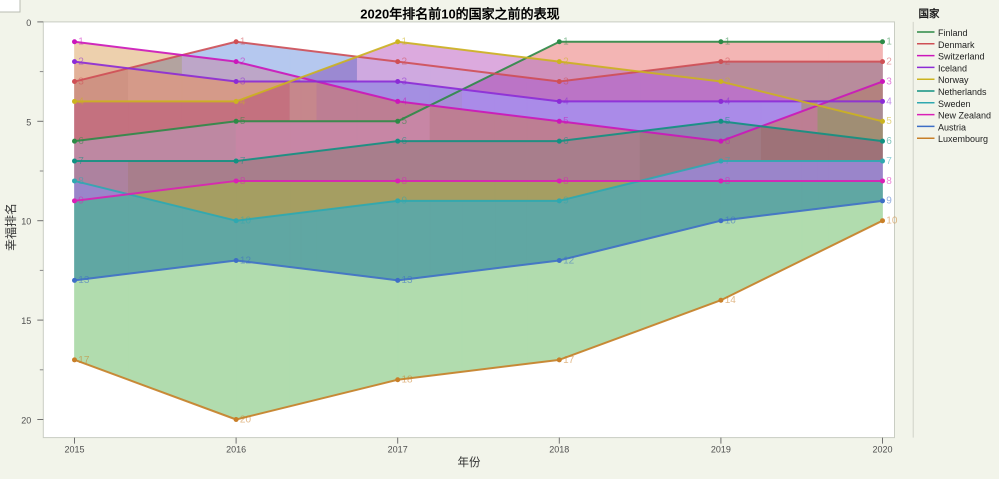 The image size is (999, 479). I want to click on svg-text: Iceland, so click(952, 68).